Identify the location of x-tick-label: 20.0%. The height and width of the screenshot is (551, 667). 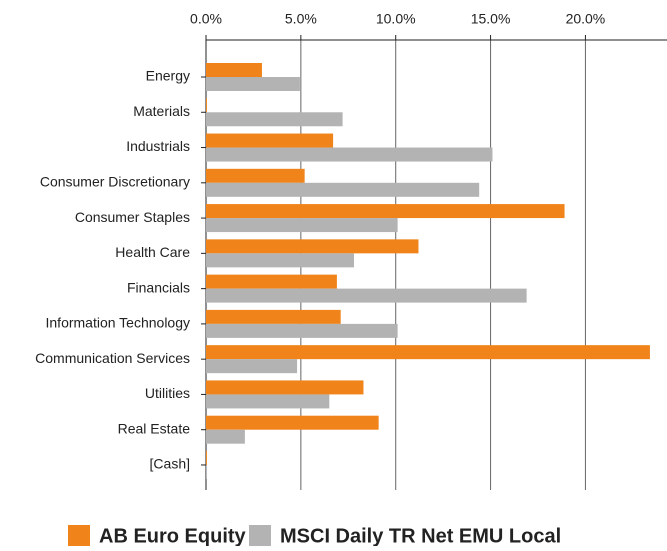
(586, 19).